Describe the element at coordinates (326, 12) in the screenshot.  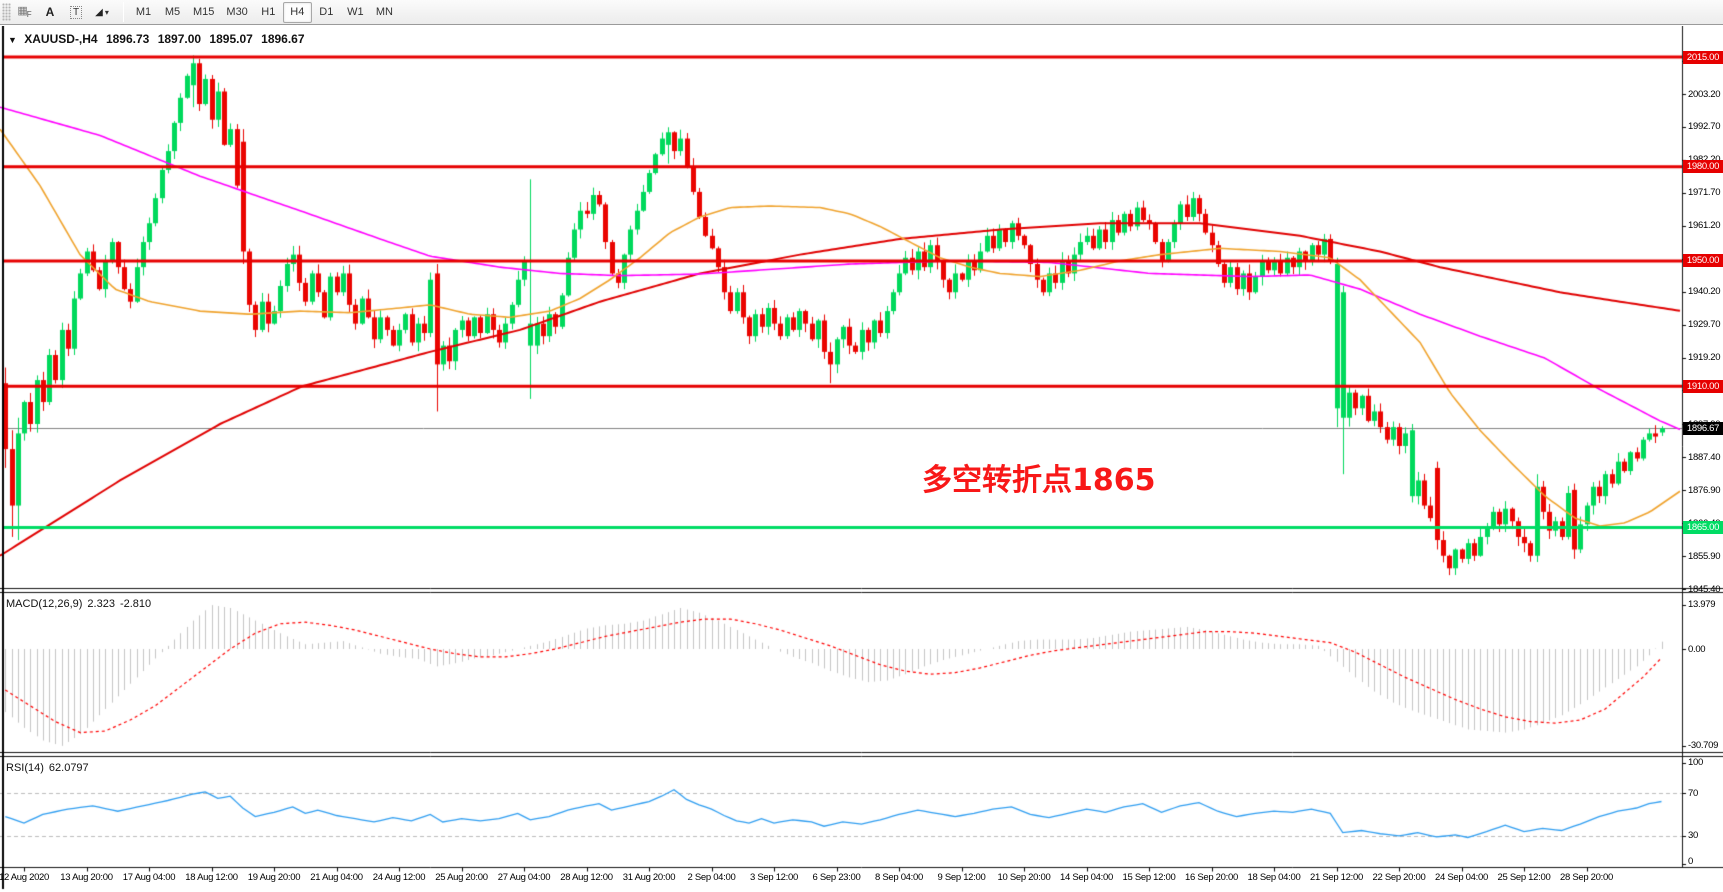
I see `timeframe-button-d1: D1` at that location.